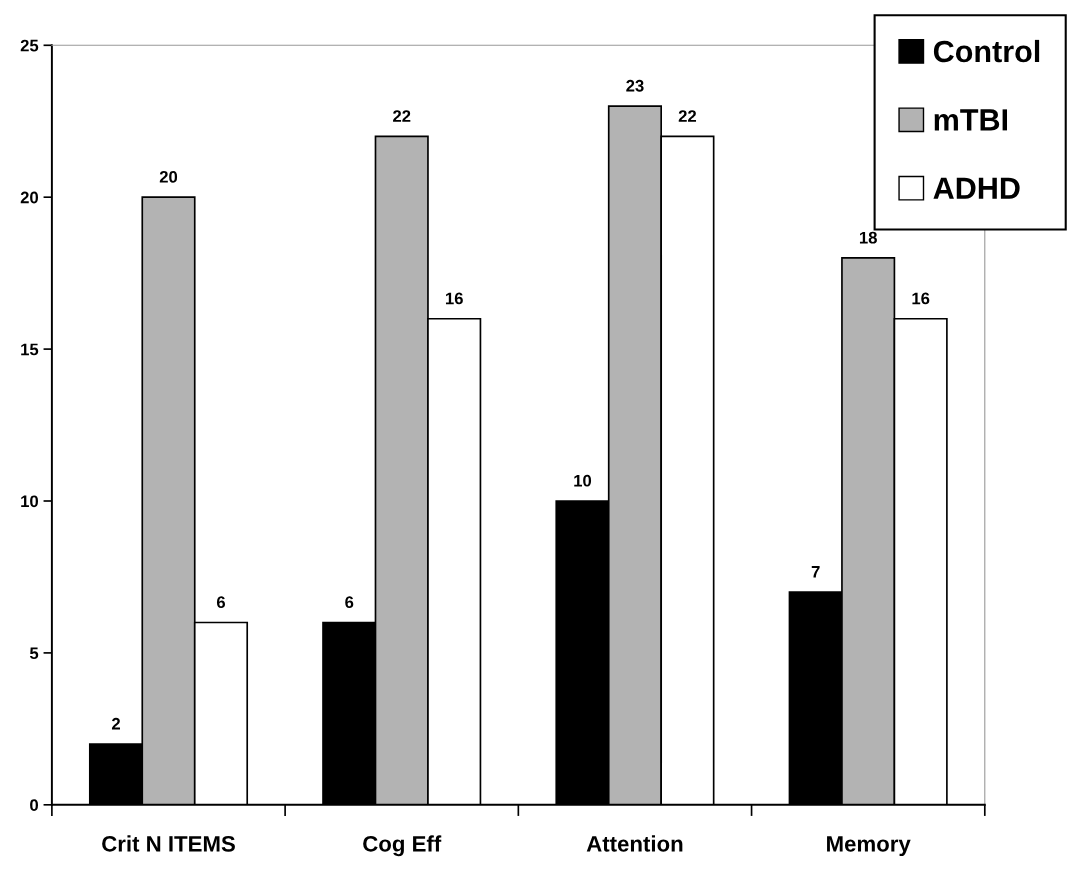 This screenshot has height=871, width=1081. Describe the element at coordinates (869, 846) in the screenshot. I see `x-tick-label: Memory` at that location.